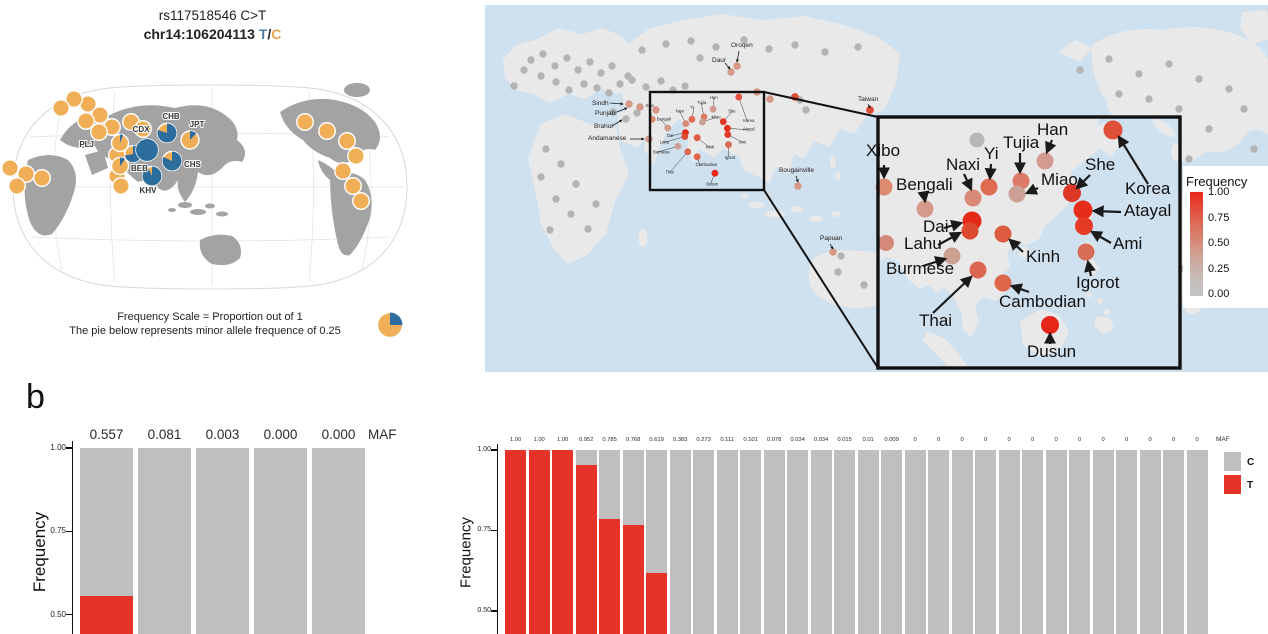  Describe the element at coordinates (562, 440) in the screenshot. I see `maf-value: 1.00` at that location.